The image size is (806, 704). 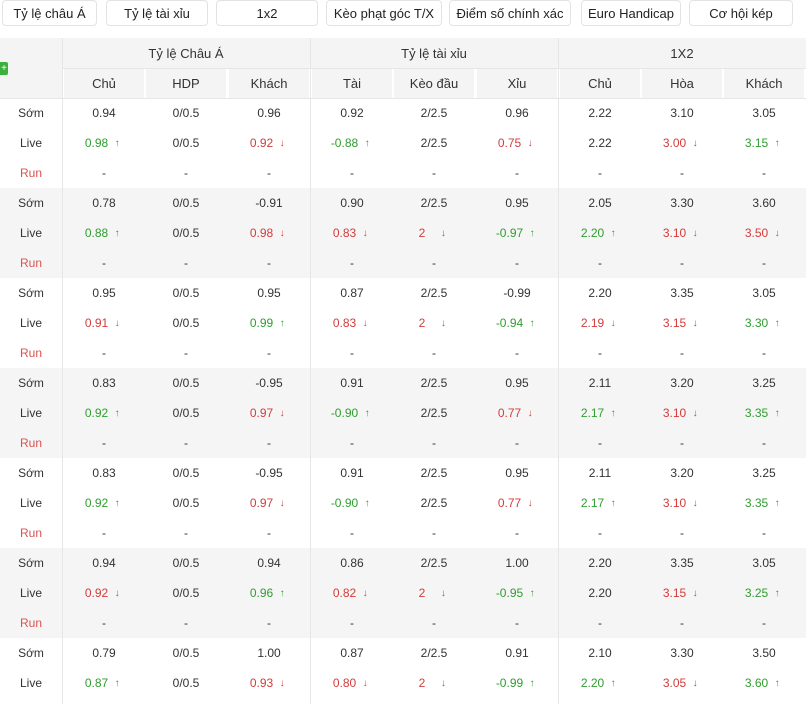 What do you see at coordinates (157, 13) in the screenshot?
I see `tab-over-under: Tỷ lệ tài xỉu` at bounding box center [157, 13].